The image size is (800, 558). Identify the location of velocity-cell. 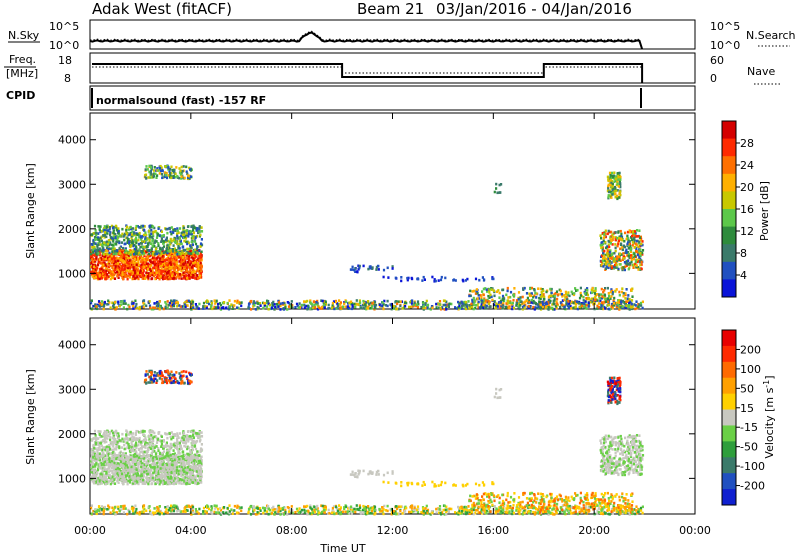
(128, 484).